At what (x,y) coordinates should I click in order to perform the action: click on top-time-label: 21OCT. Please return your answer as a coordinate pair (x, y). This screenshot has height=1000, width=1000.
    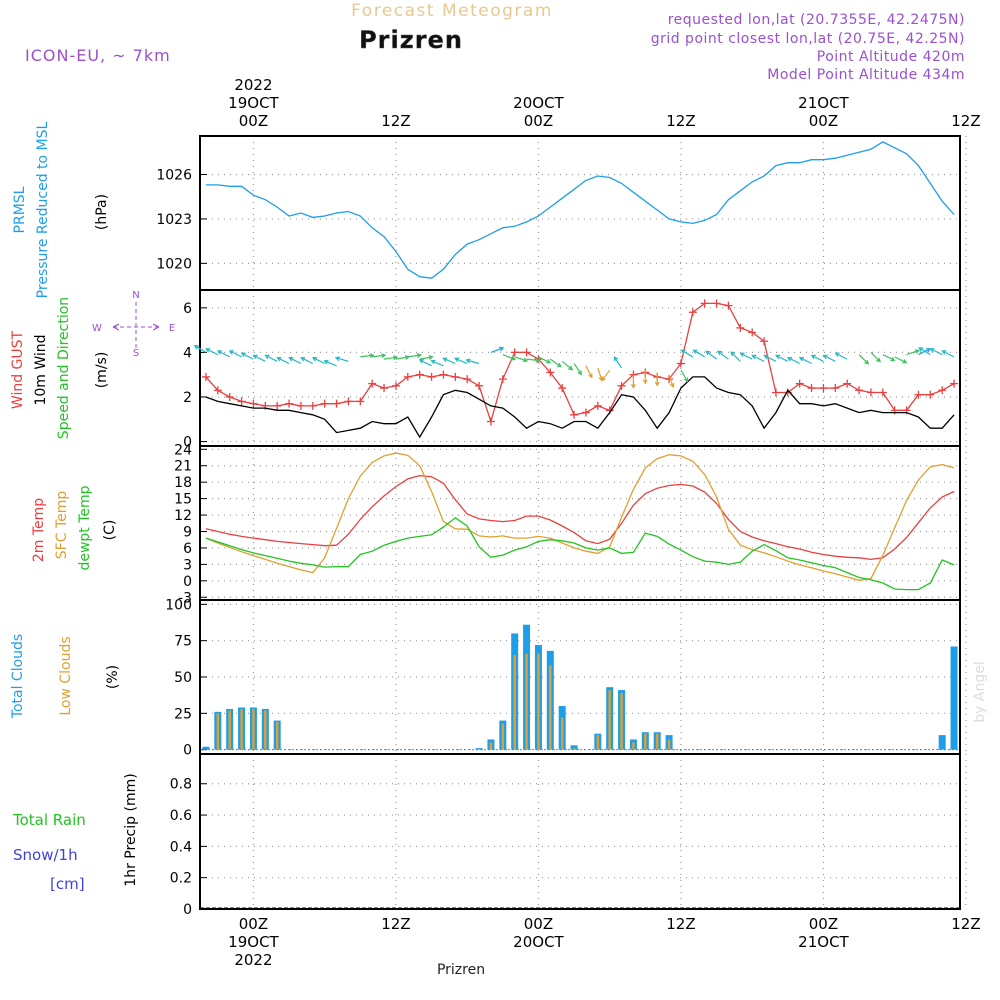
    Looking at the image, I should click on (823, 103).